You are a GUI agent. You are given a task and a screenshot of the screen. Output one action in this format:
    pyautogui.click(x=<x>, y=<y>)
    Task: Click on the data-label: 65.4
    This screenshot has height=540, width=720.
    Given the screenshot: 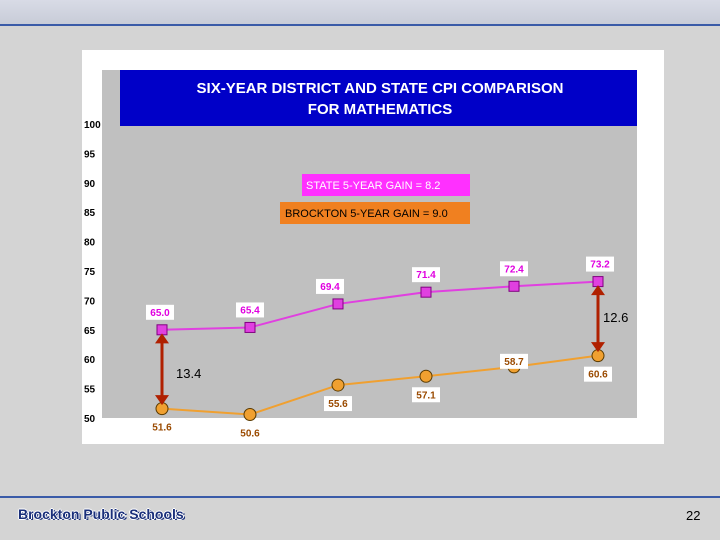 What is the action you would take?
    pyautogui.click(x=250, y=310)
    